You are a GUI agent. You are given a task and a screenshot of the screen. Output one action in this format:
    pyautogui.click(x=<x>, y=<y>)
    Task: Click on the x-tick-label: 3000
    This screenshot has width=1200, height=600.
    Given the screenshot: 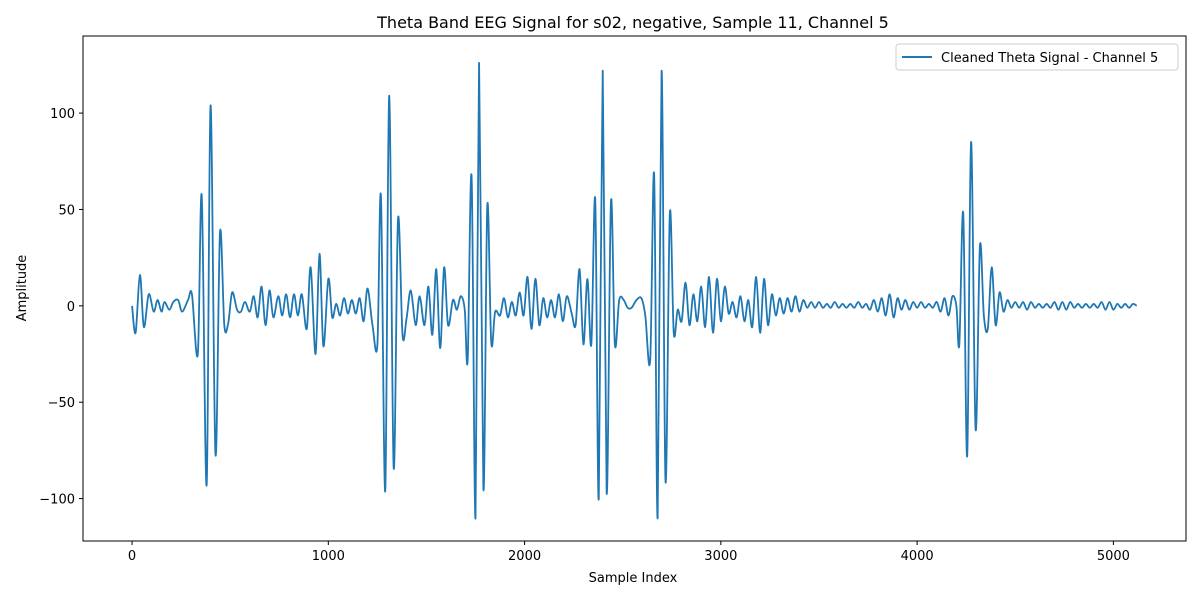 What is the action you would take?
    pyautogui.click(x=720, y=556)
    